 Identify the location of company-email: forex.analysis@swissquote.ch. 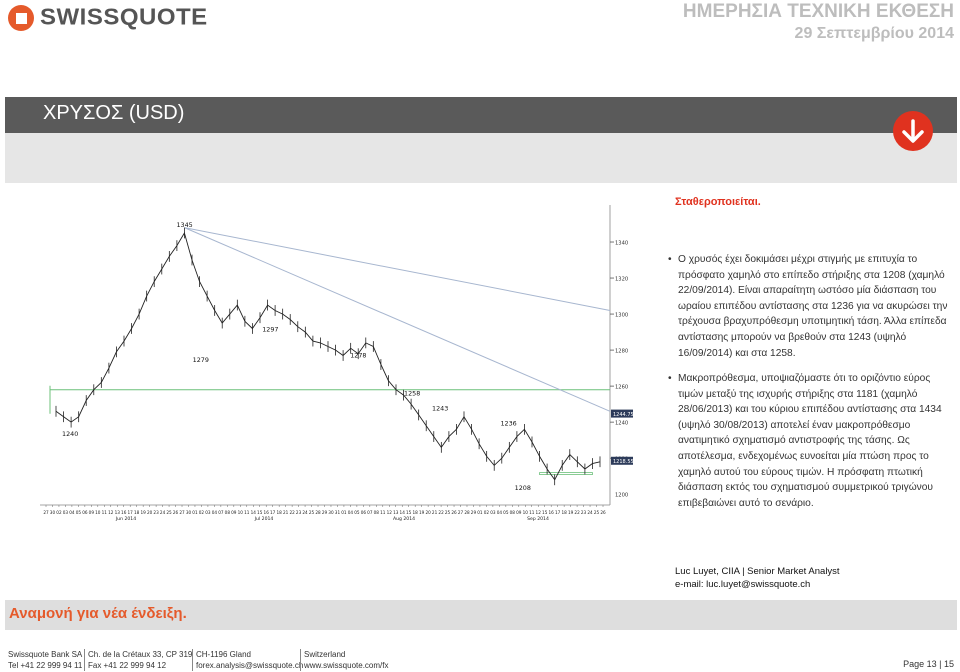
(250, 665).